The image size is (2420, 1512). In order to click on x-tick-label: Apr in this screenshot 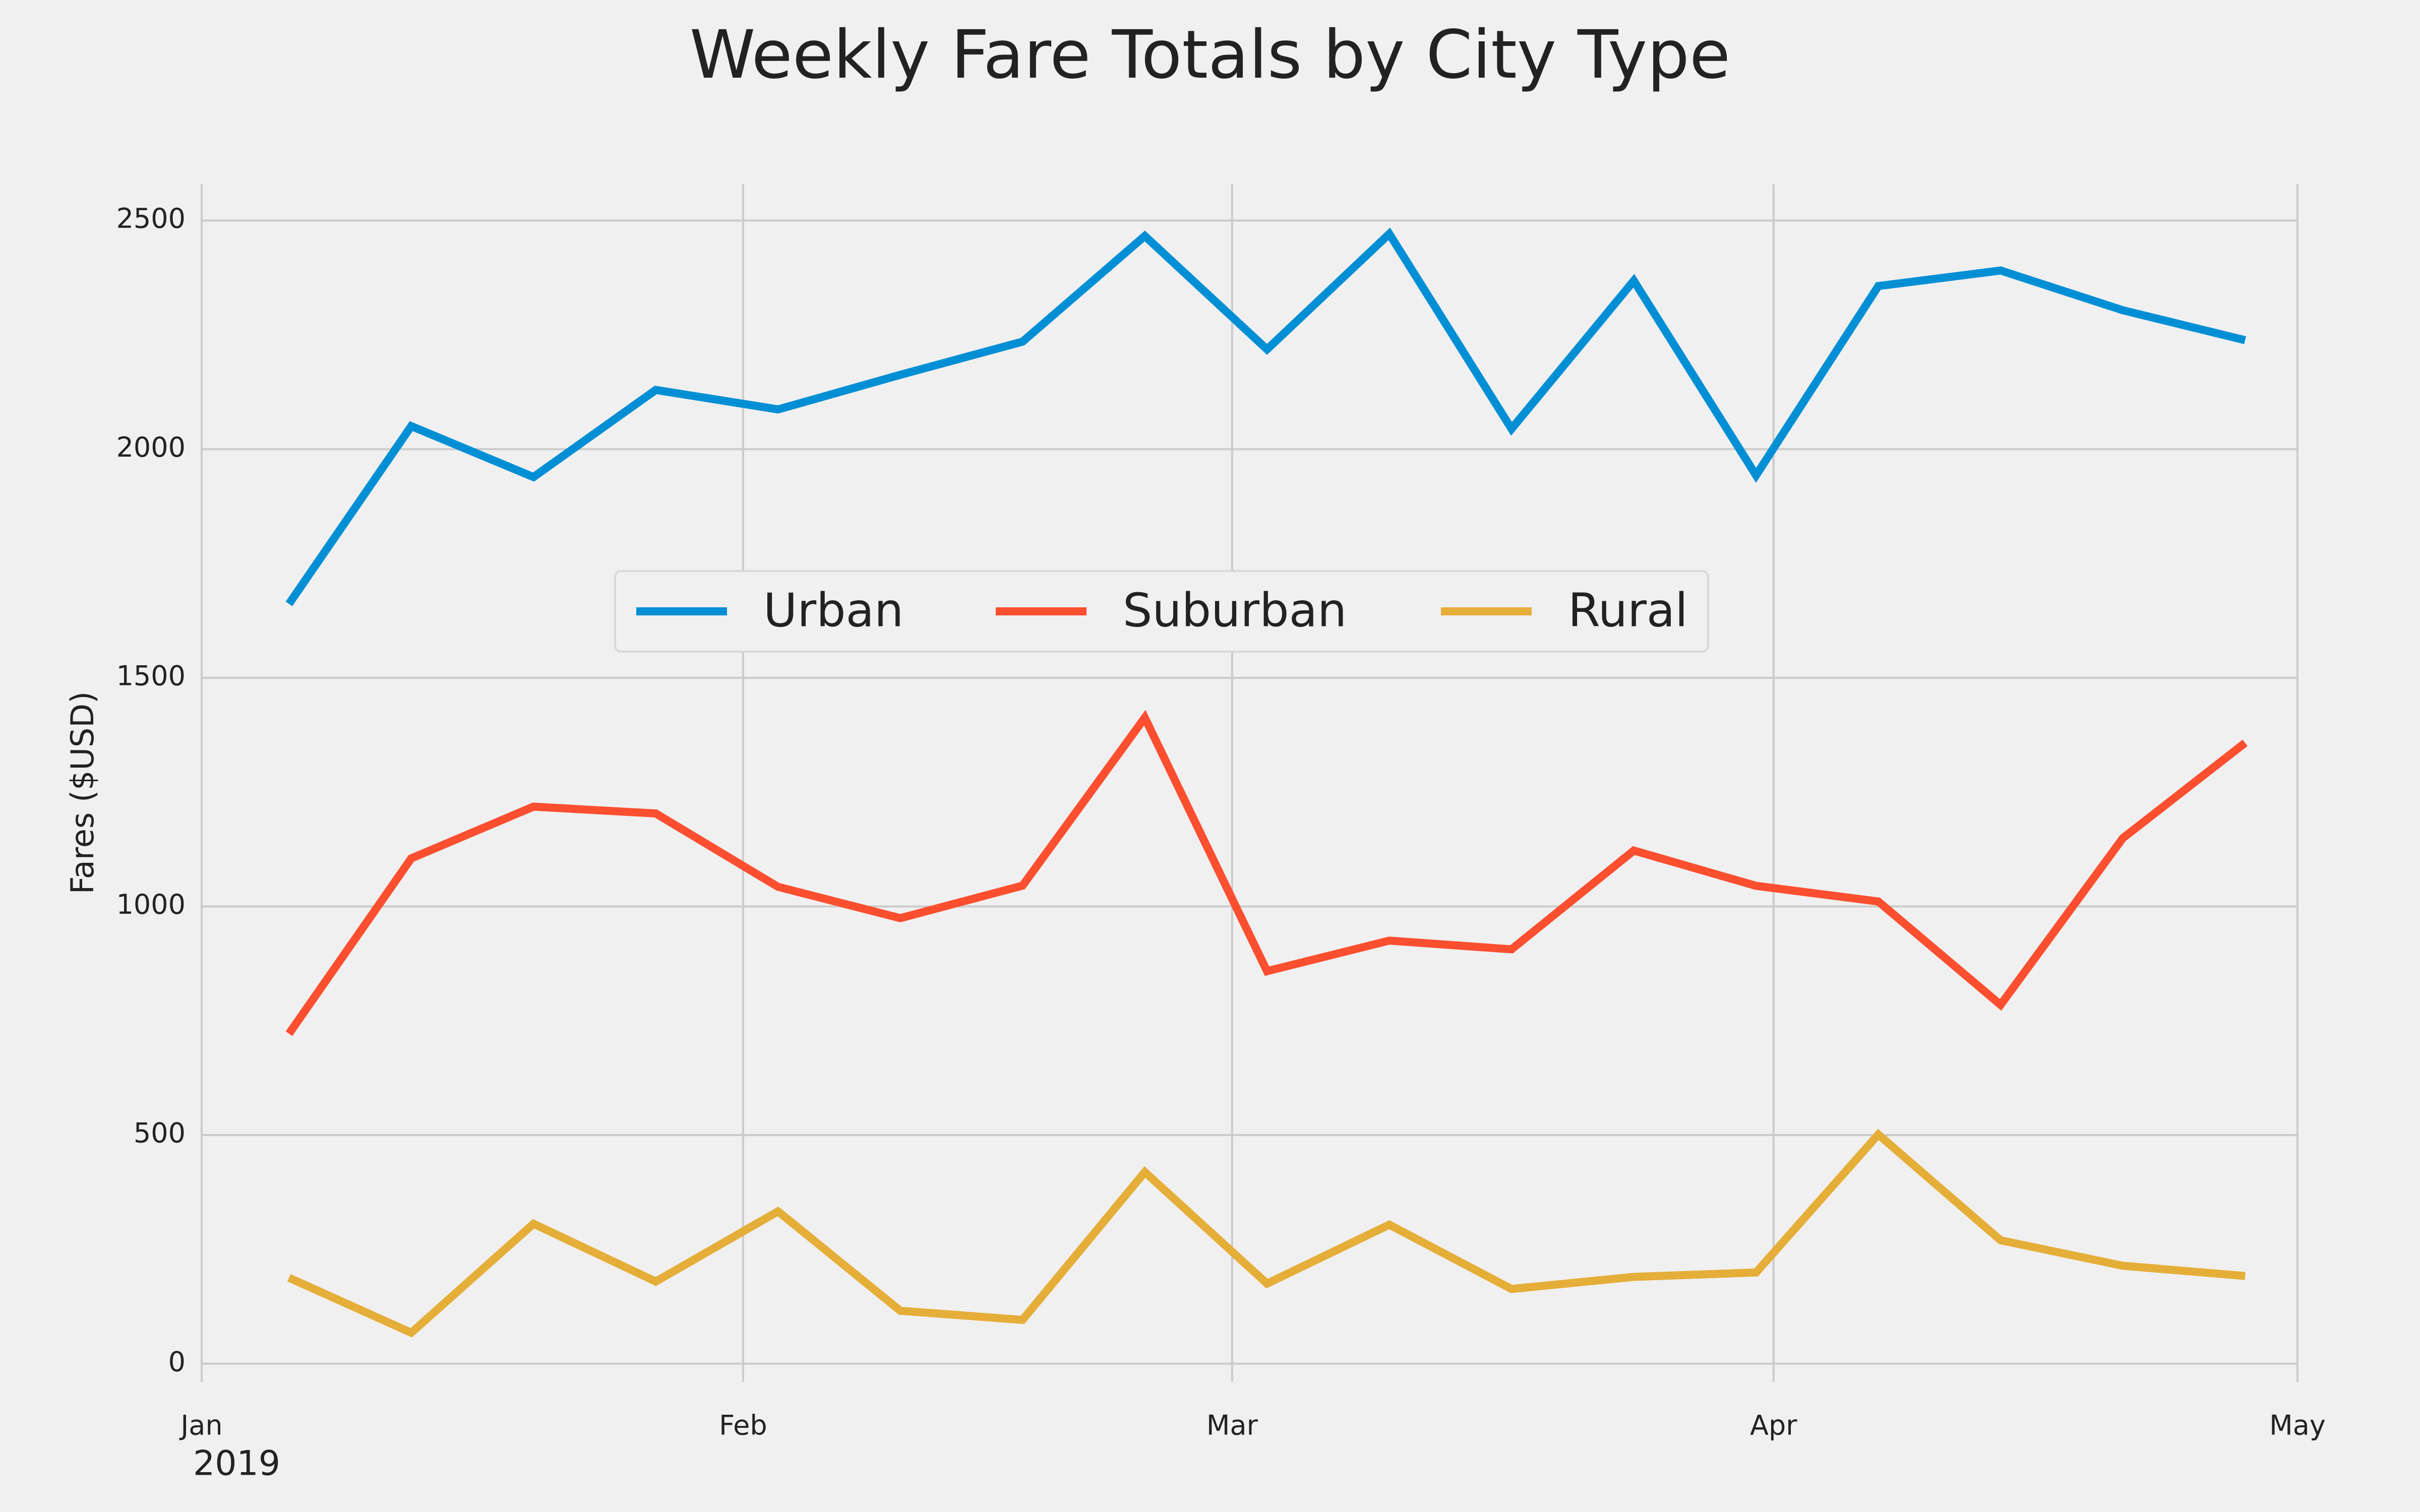, I will do `click(1773, 1425)`.